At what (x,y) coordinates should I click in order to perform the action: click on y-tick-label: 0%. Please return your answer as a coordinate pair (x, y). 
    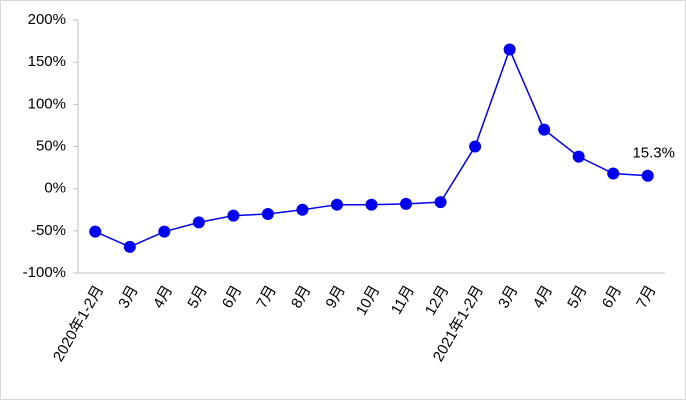
    Looking at the image, I should click on (55, 188).